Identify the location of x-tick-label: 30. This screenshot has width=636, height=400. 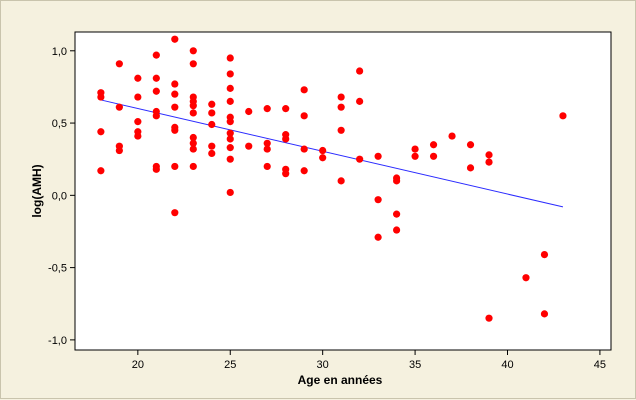
(323, 365).